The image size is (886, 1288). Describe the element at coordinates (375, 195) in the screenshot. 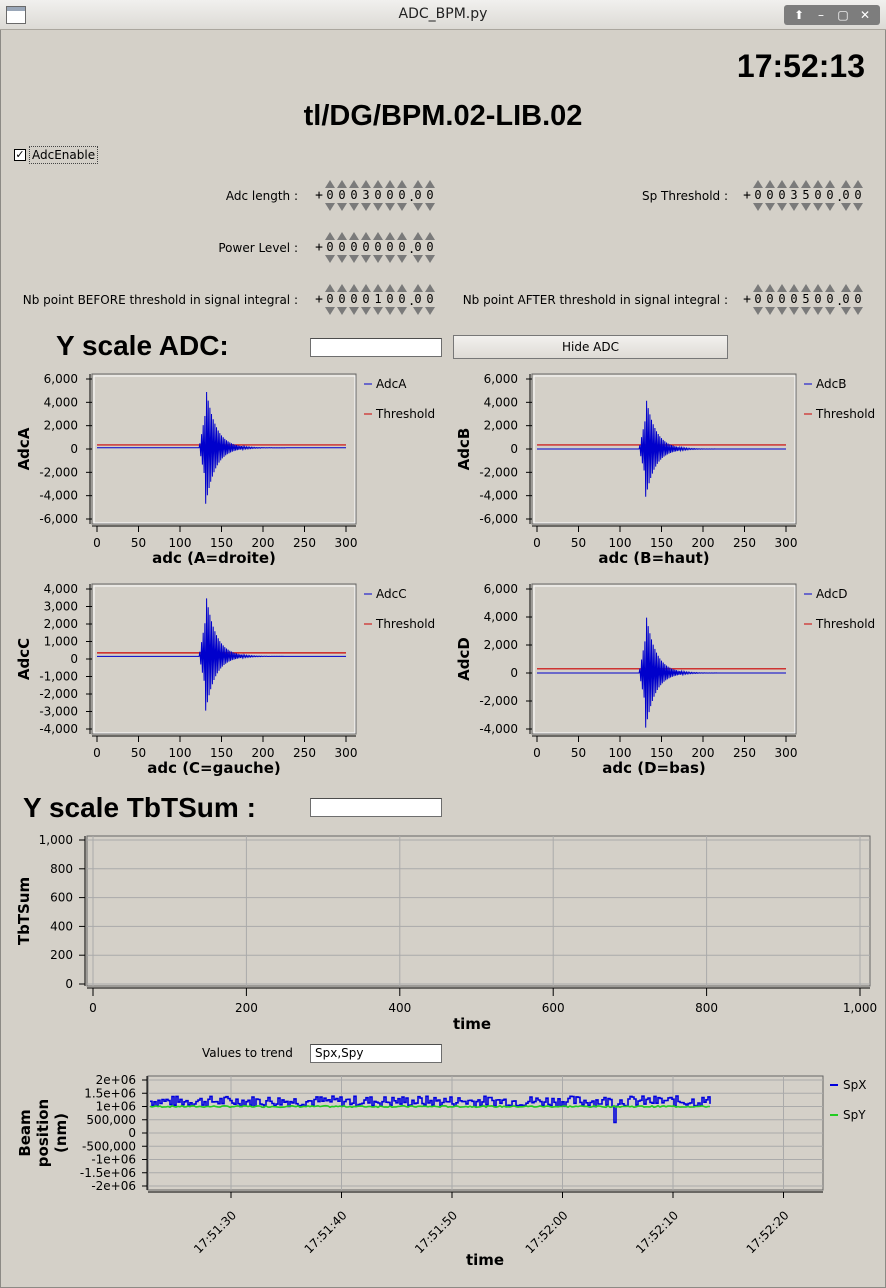

I see `adc-length-wheel: +0 0 0 3 0 0 0. 0 0` at that location.